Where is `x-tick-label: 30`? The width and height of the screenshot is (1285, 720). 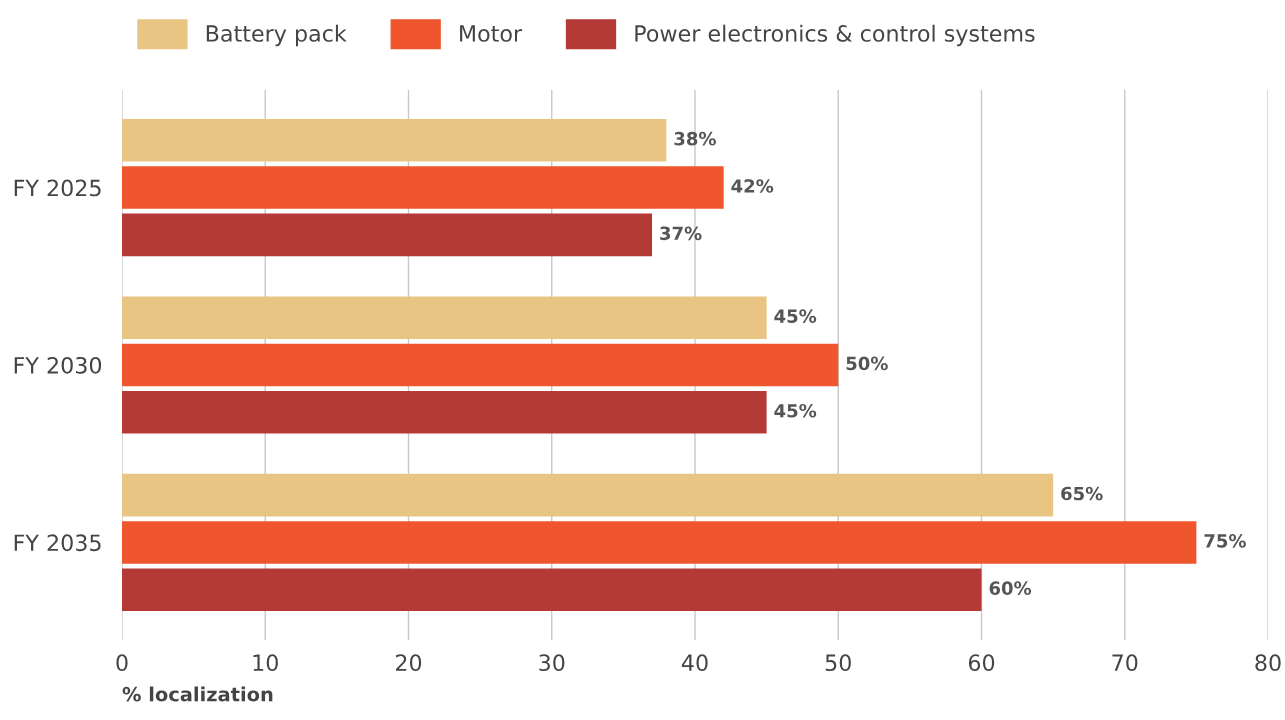
x-tick-label: 30 is located at coordinates (552, 663).